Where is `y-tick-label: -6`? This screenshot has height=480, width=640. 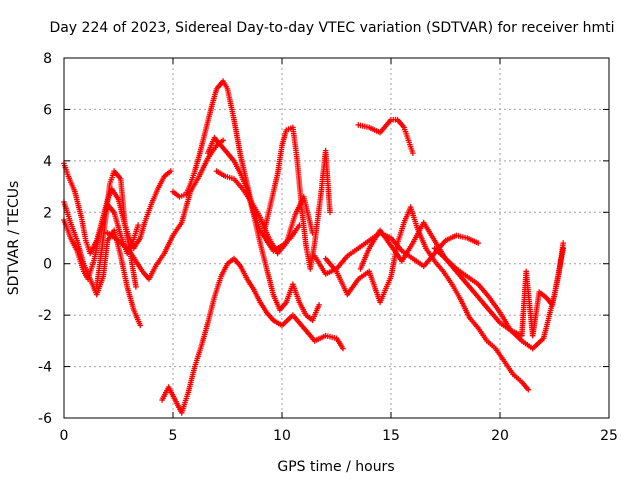
y-tick-label: -6 is located at coordinates (45, 419).